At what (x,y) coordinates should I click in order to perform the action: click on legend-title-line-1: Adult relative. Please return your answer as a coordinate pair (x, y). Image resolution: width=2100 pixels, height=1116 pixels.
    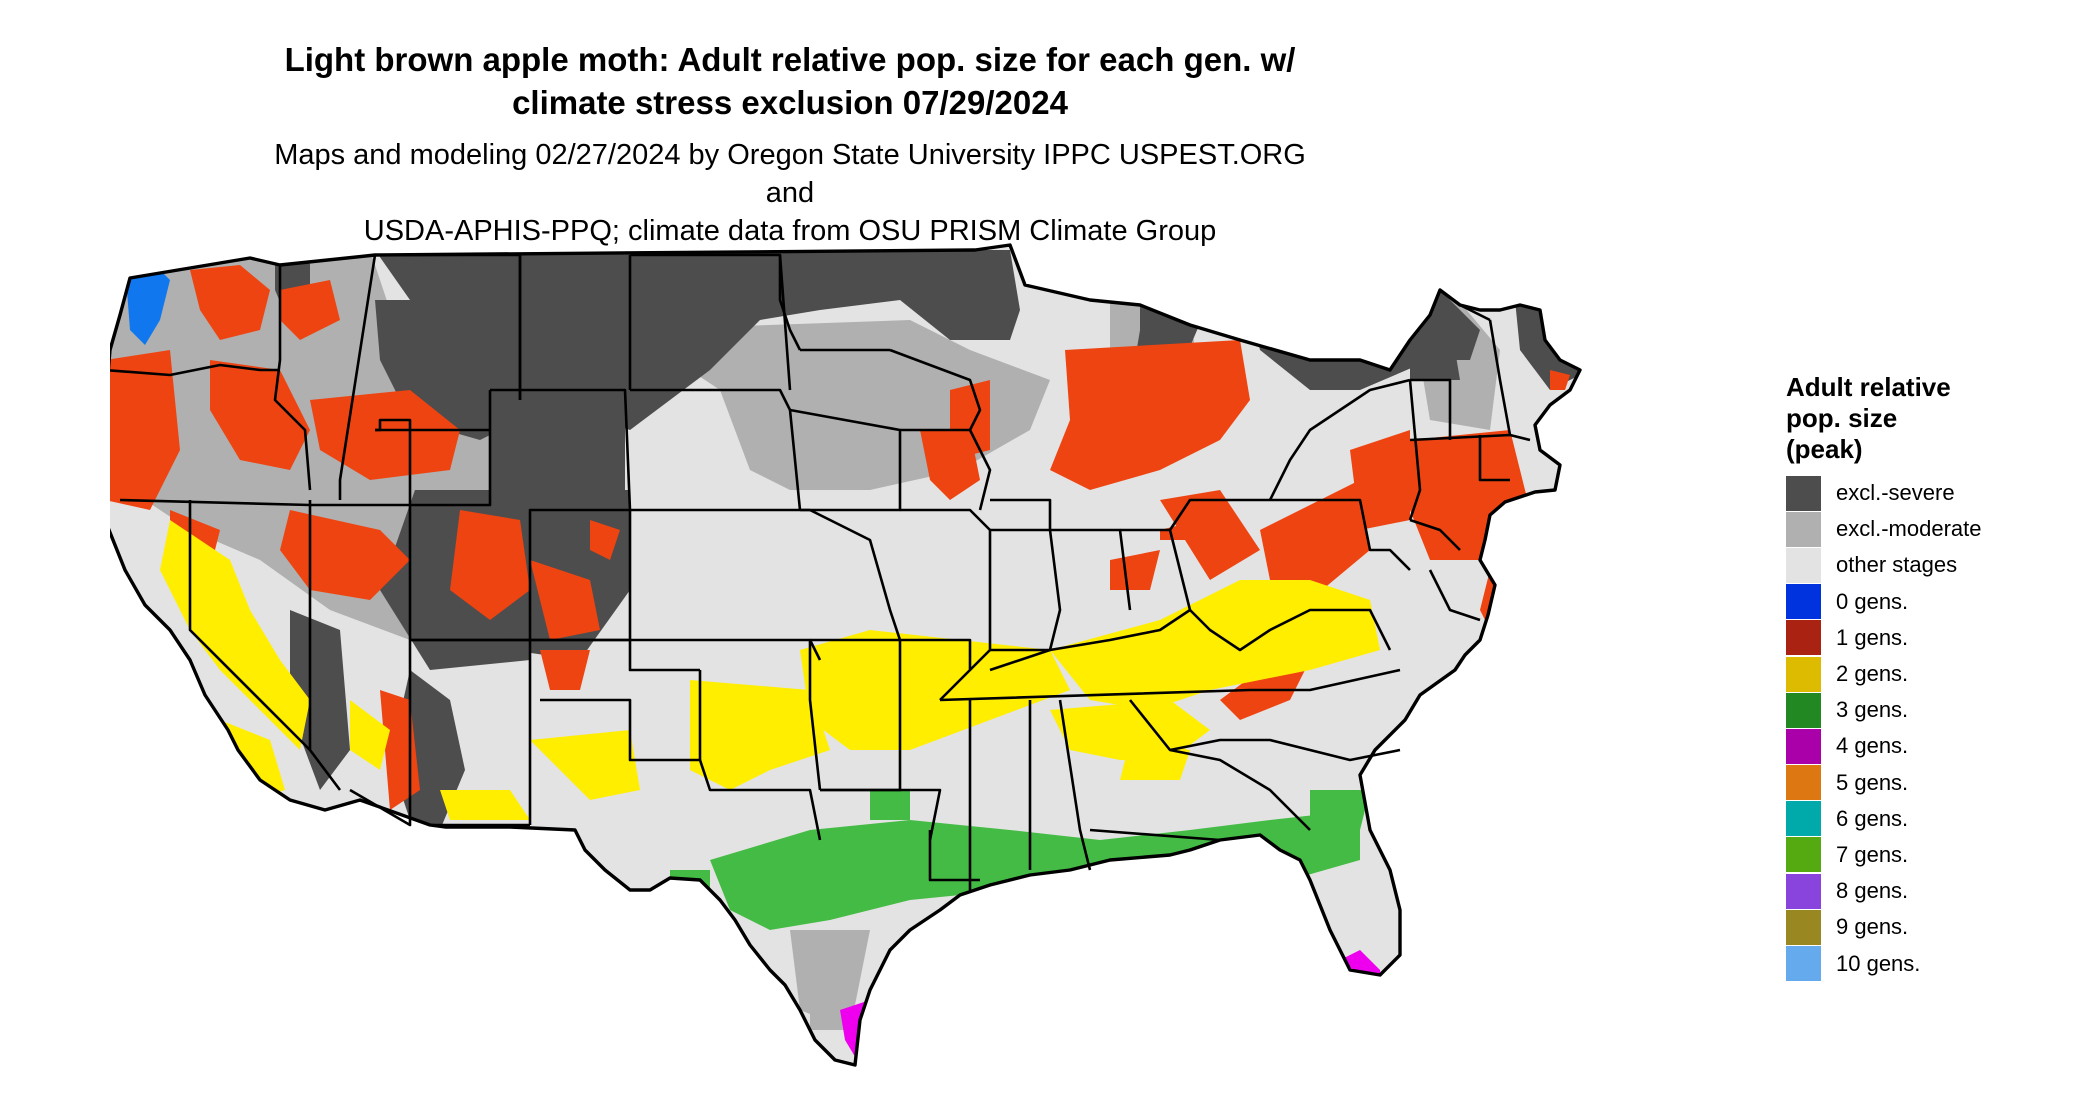
    Looking at the image, I should click on (1868, 387).